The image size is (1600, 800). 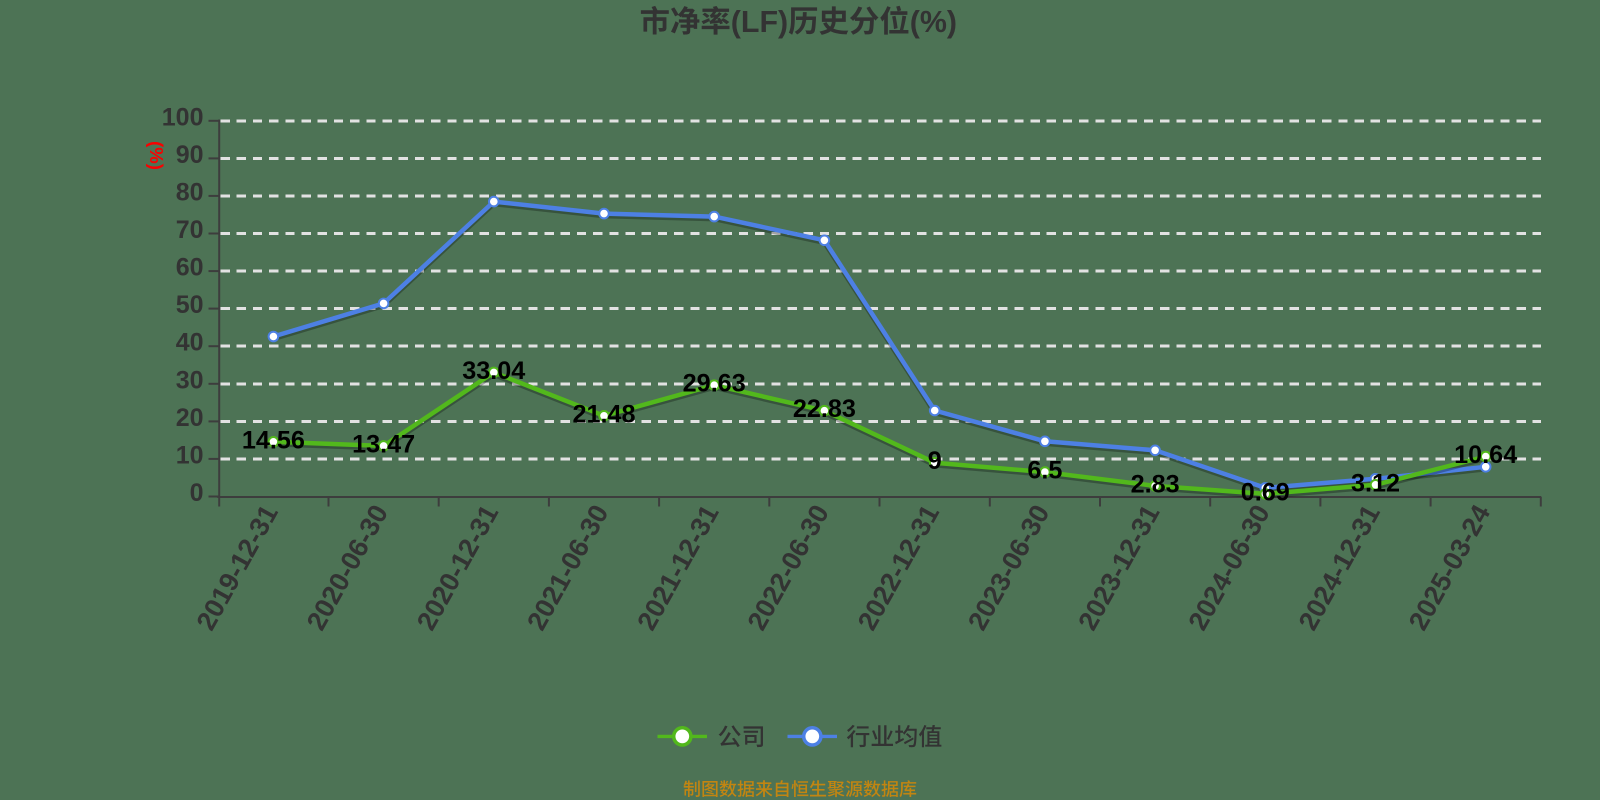 What do you see at coordinates (197, 493) in the screenshot?
I see `svg-text: 0` at bounding box center [197, 493].